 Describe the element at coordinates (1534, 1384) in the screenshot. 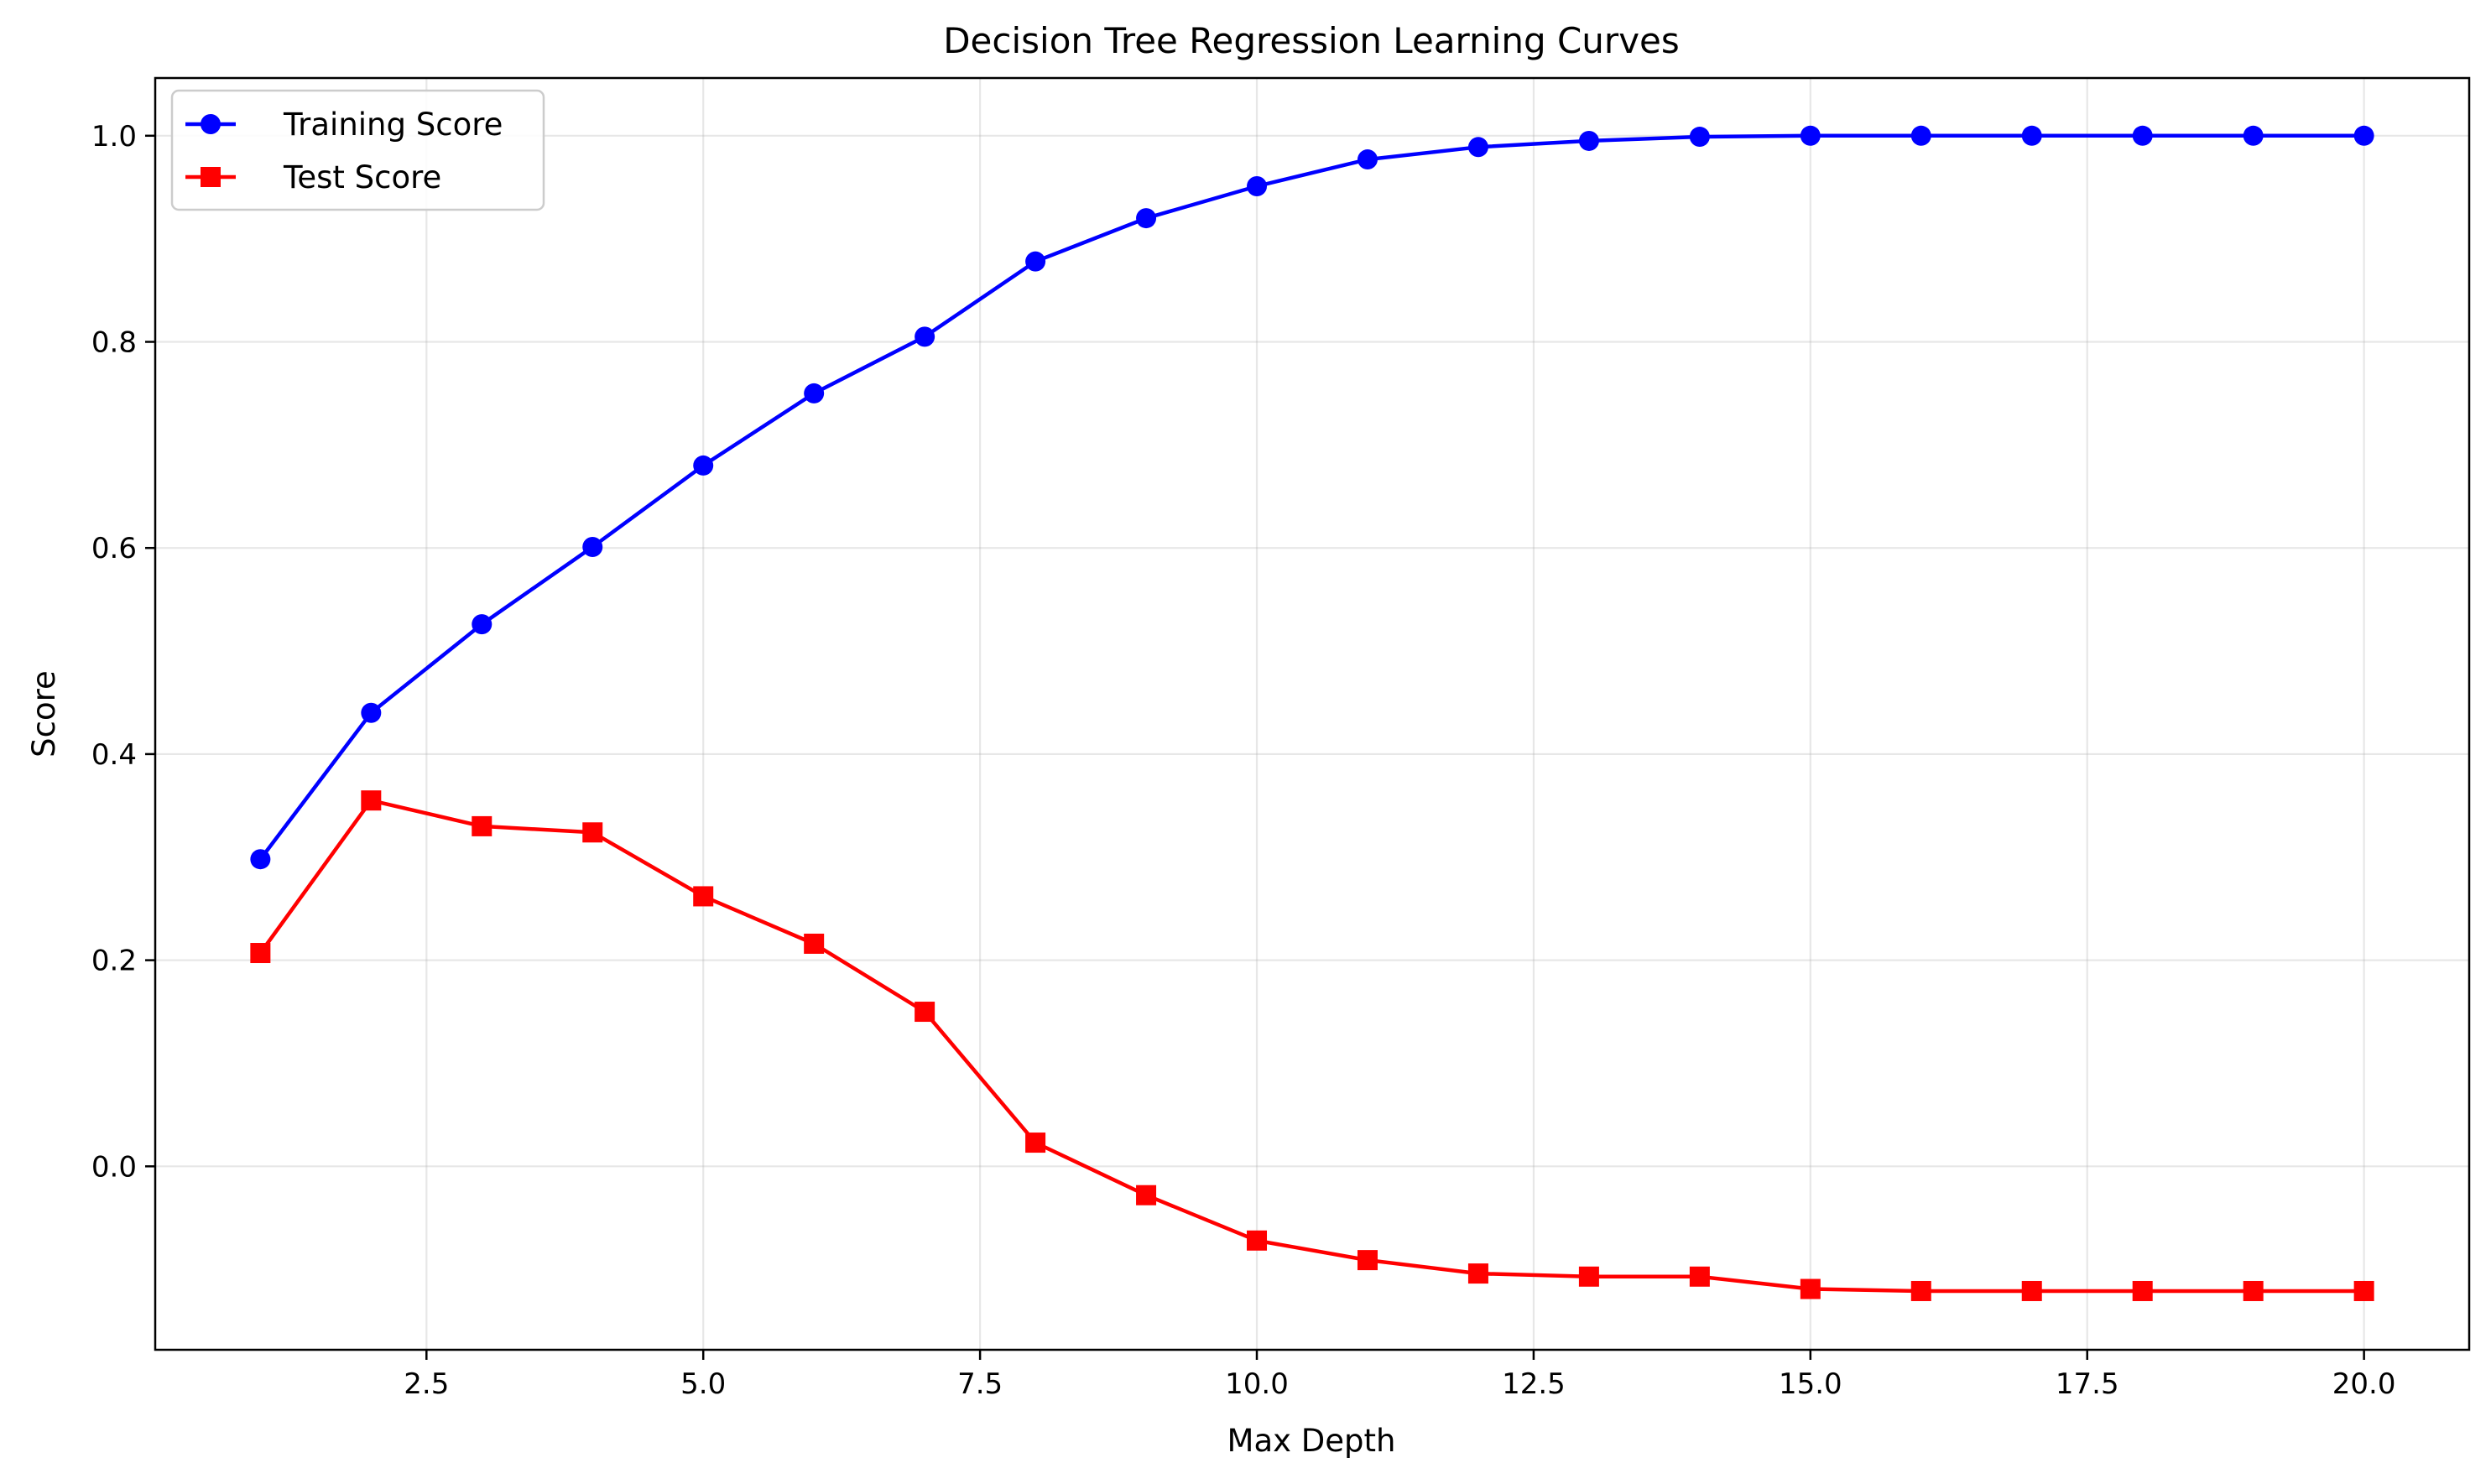

I see `x-tick-label: 12.5` at that location.